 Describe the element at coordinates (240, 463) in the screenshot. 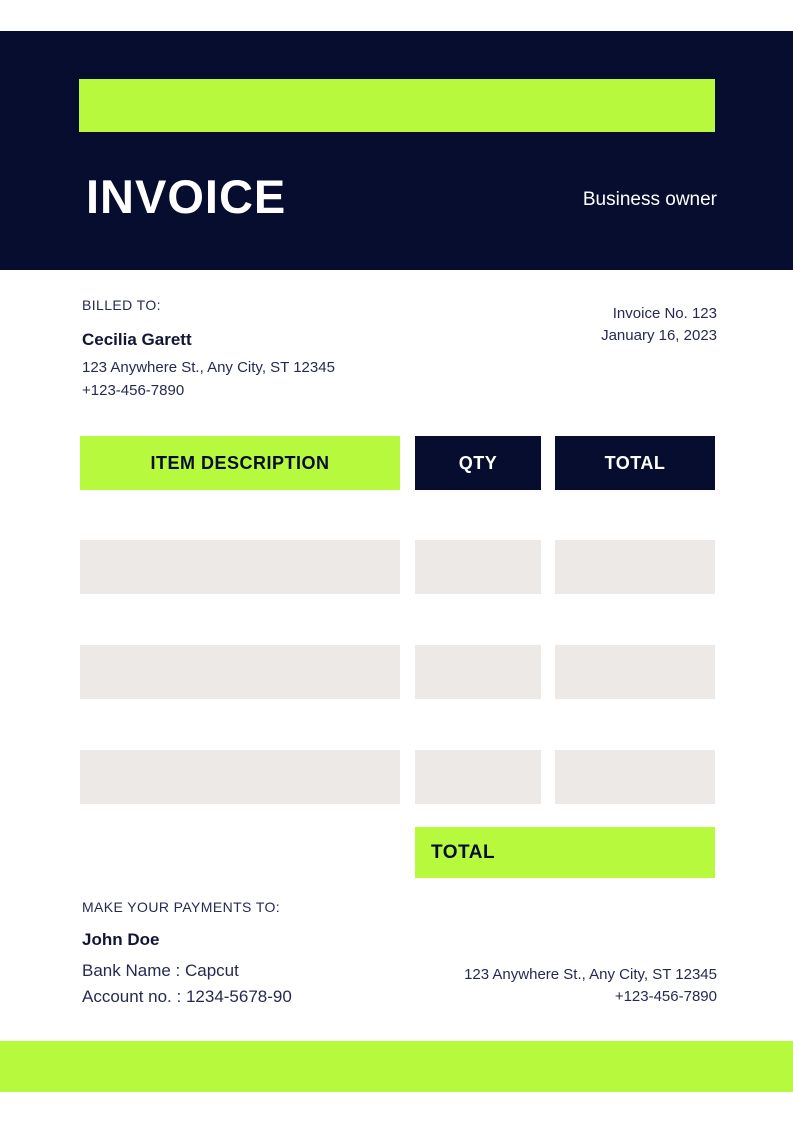

I see `header-item-description: ITEM DESCRIPTION` at that location.